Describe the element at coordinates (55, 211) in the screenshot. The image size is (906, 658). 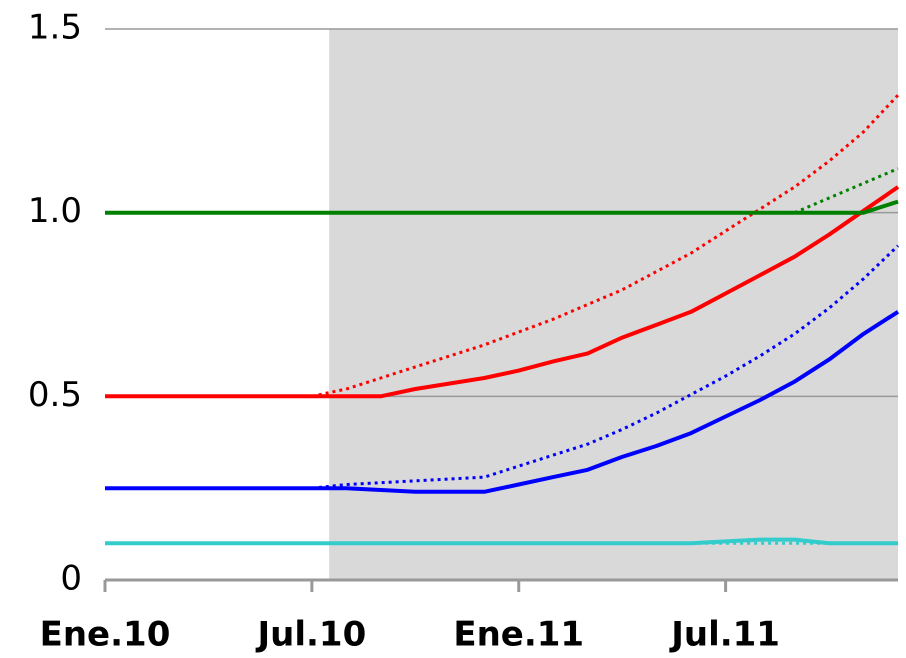
I see `y-tick-label: 1.0` at that location.